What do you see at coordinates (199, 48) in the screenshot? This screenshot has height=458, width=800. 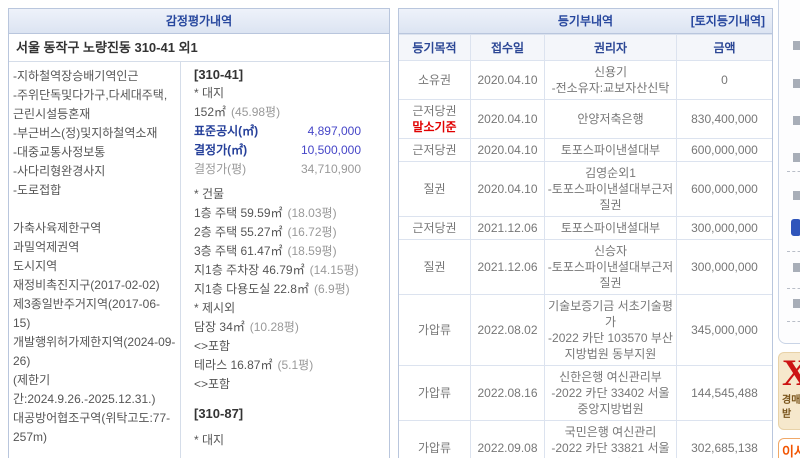 I see `property-address-title: 서울 동작구 노량진동 310-41 외1` at bounding box center [199, 48].